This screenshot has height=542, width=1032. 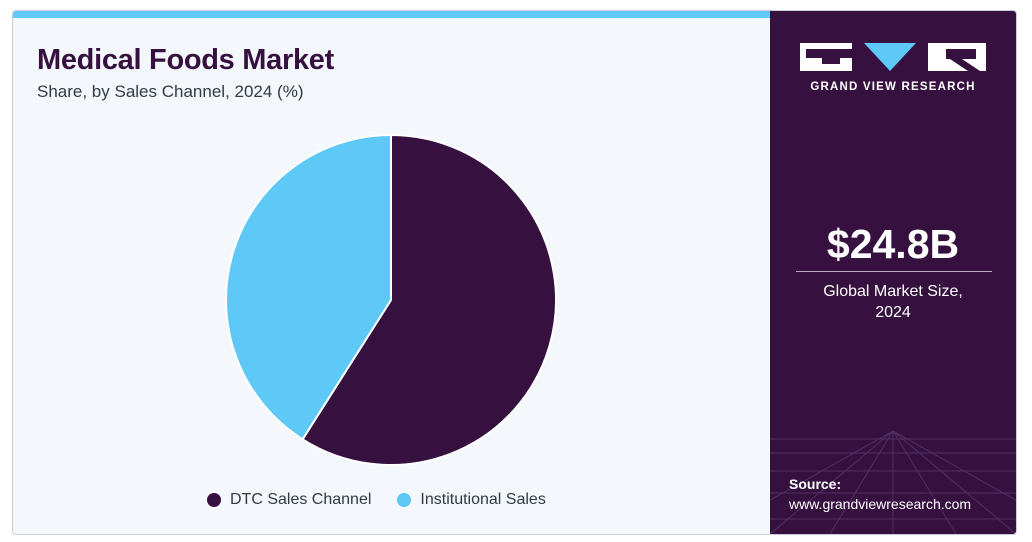 I want to click on legend-label-dtc: DTC Sales Channel, so click(x=301, y=499).